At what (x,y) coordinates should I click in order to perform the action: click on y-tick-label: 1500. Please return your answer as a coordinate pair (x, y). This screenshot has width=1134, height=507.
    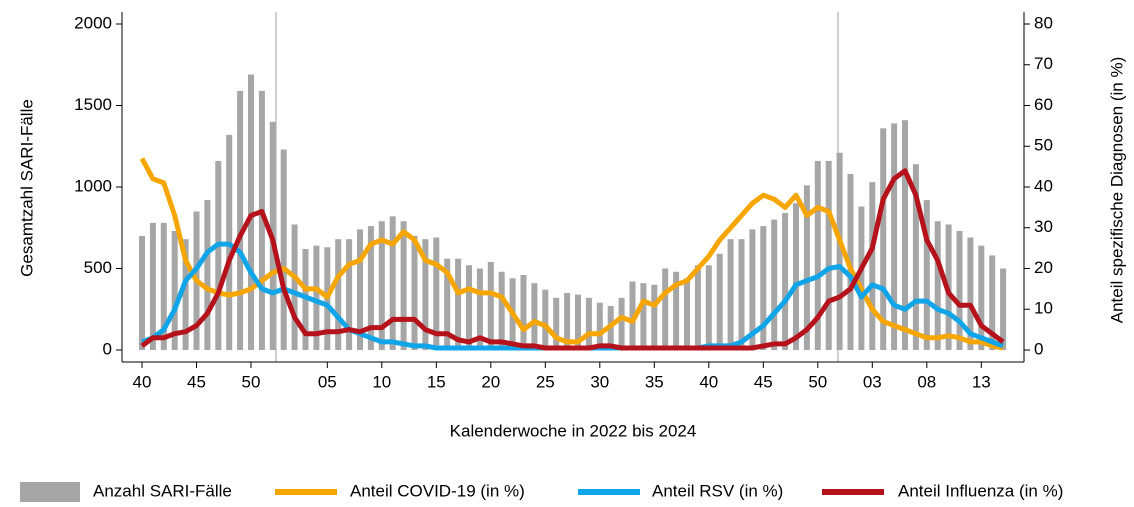
    Looking at the image, I should click on (93, 104).